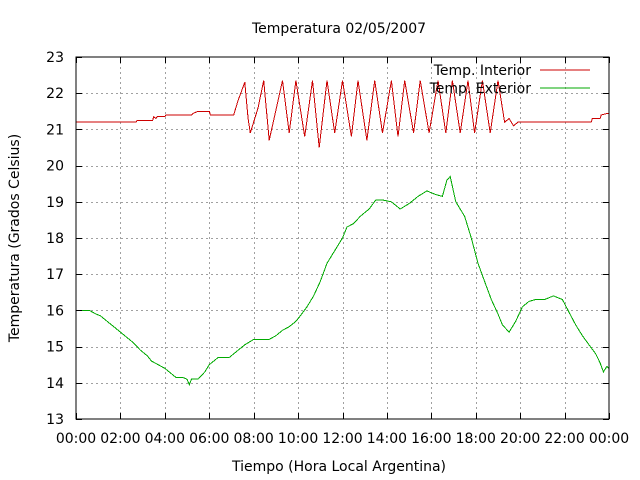  What do you see at coordinates (55, 130) in the screenshot?
I see `y-tick-label: 21` at bounding box center [55, 130].